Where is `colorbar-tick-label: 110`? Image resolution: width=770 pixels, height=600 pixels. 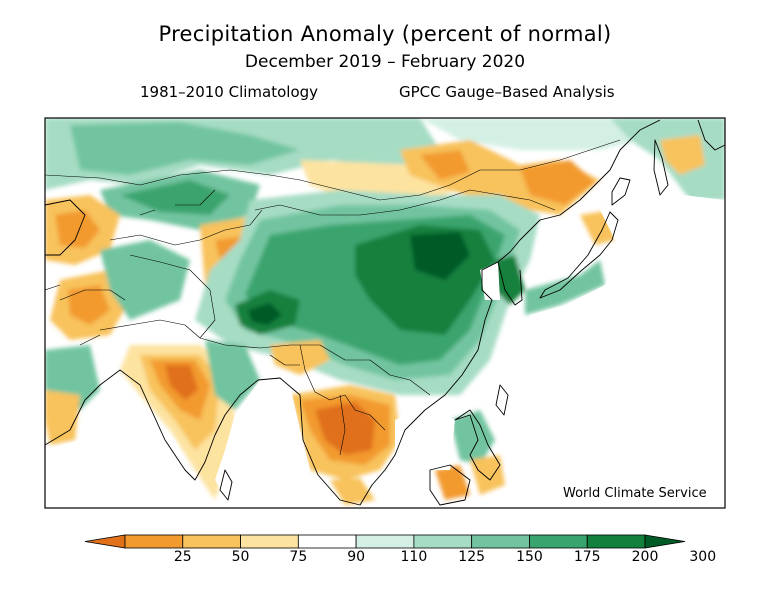 colorbar-tick-label: 110 is located at coordinates (414, 557).